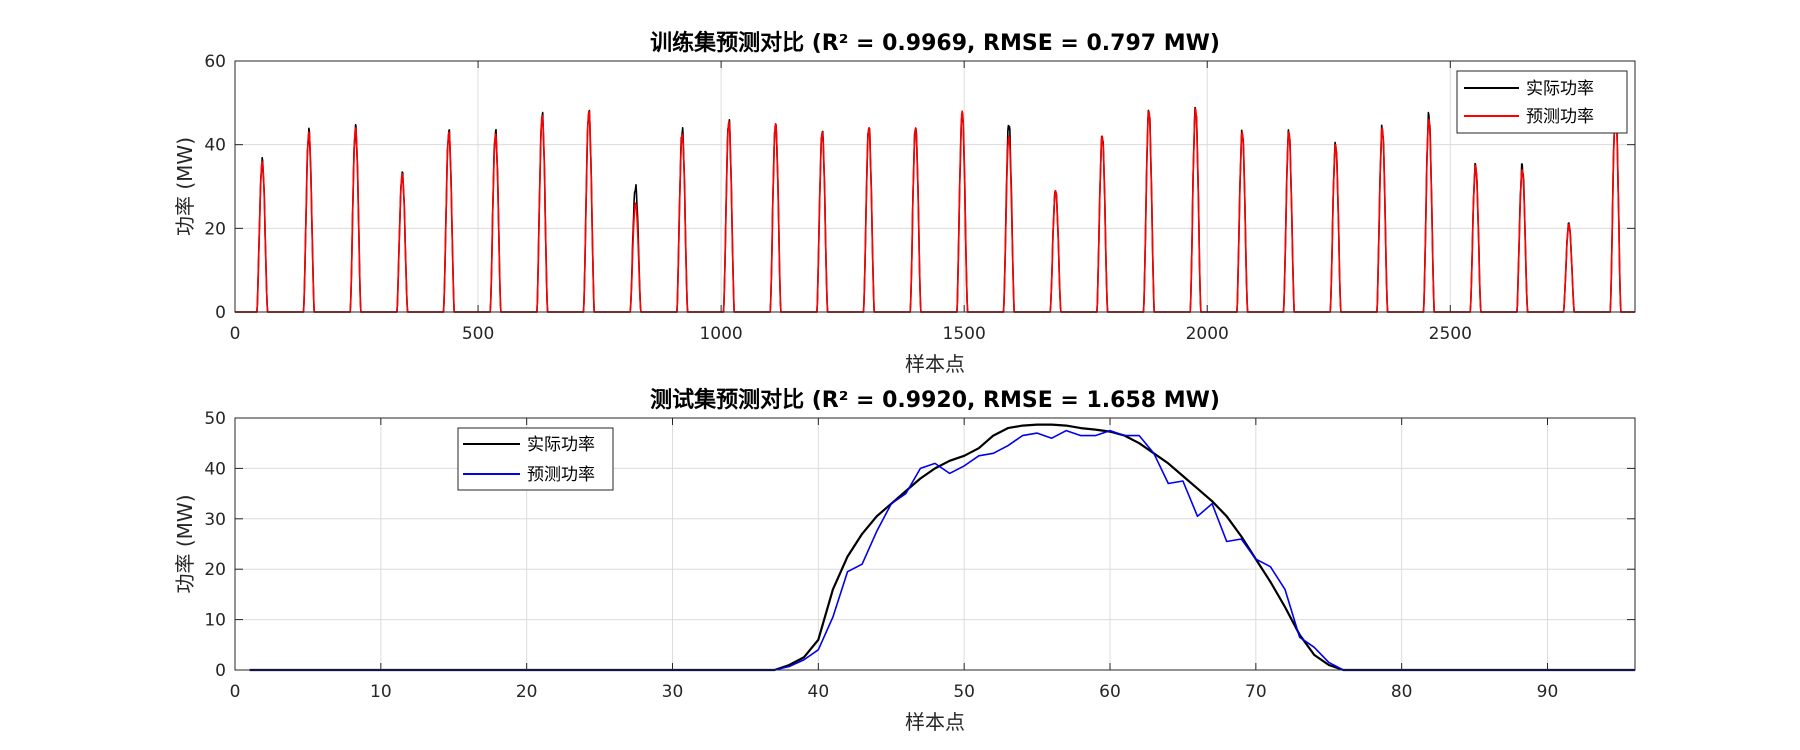 The height and width of the screenshot is (750, 1800). Describe the element at coordinates (935, 400) in the screenshot. I see `test-chart-title: 测试集预测对比 (R² = 0.9920, RMSE = 1.658 MW)` at that location.